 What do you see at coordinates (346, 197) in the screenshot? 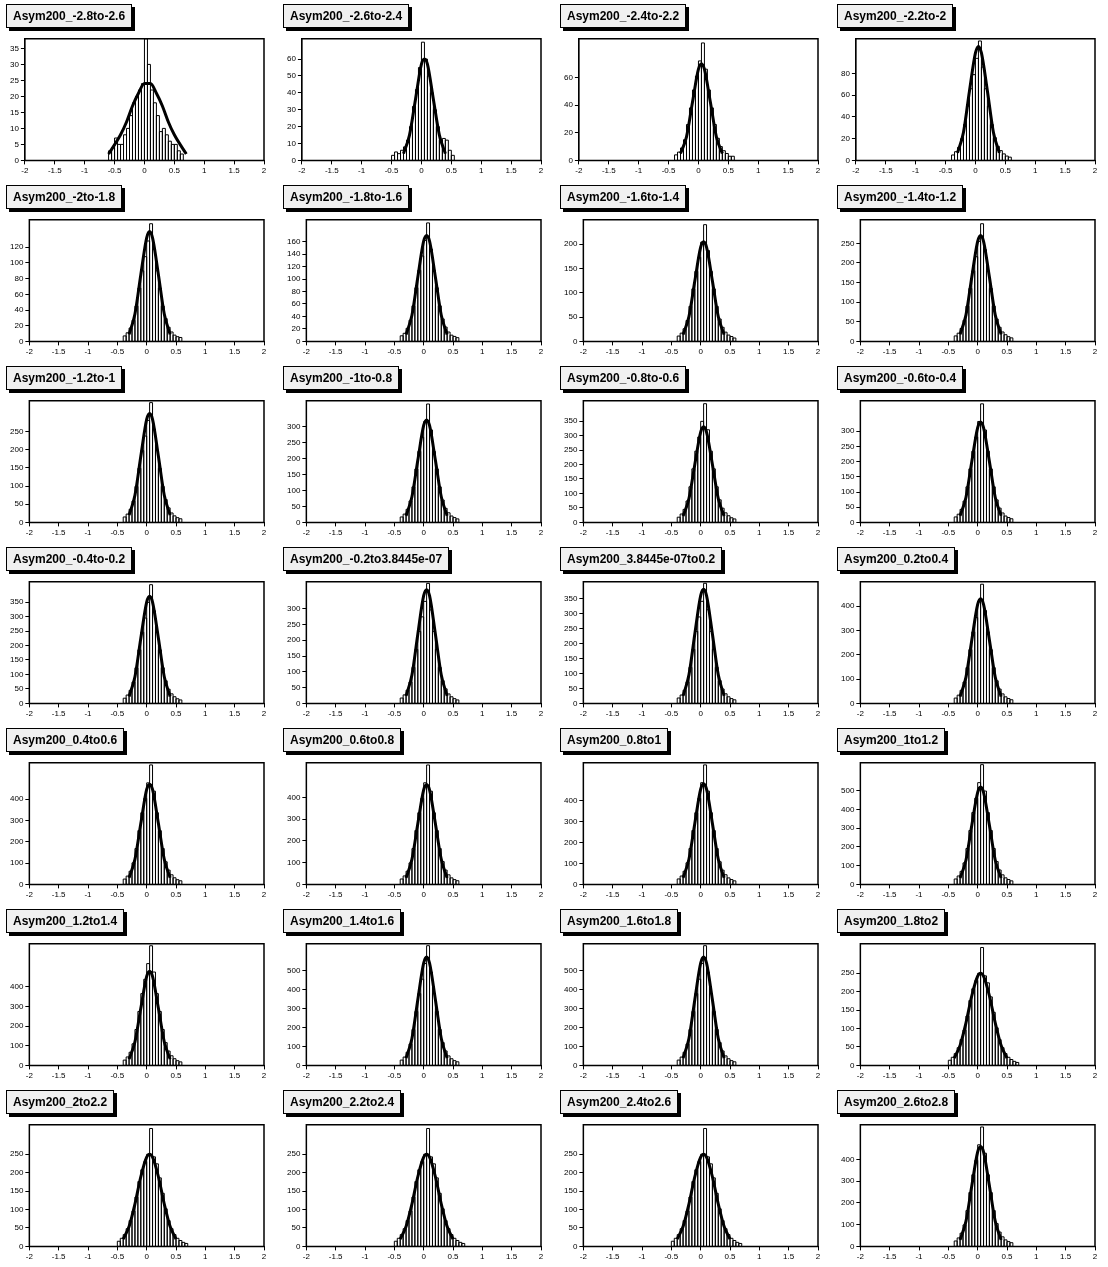
I see `chart-title: Asym200_-1.8to-1.6` at bounding box center [346, 197].